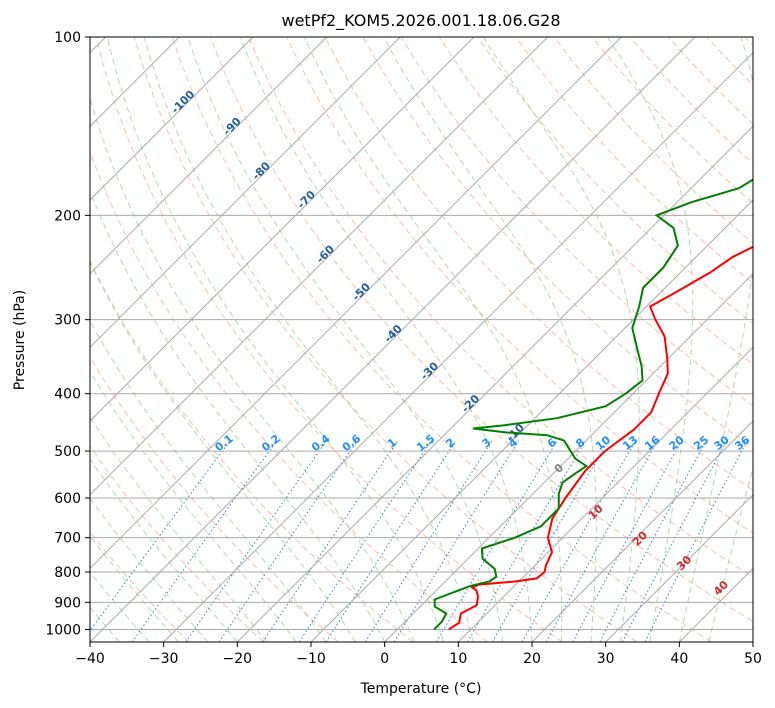  What do you see at coordinates (418, 654) in the screenshot?
I see `x-axis: −40 −30 −20 −10 0 10 20 30 40 50` at bounding box center [418, 654].